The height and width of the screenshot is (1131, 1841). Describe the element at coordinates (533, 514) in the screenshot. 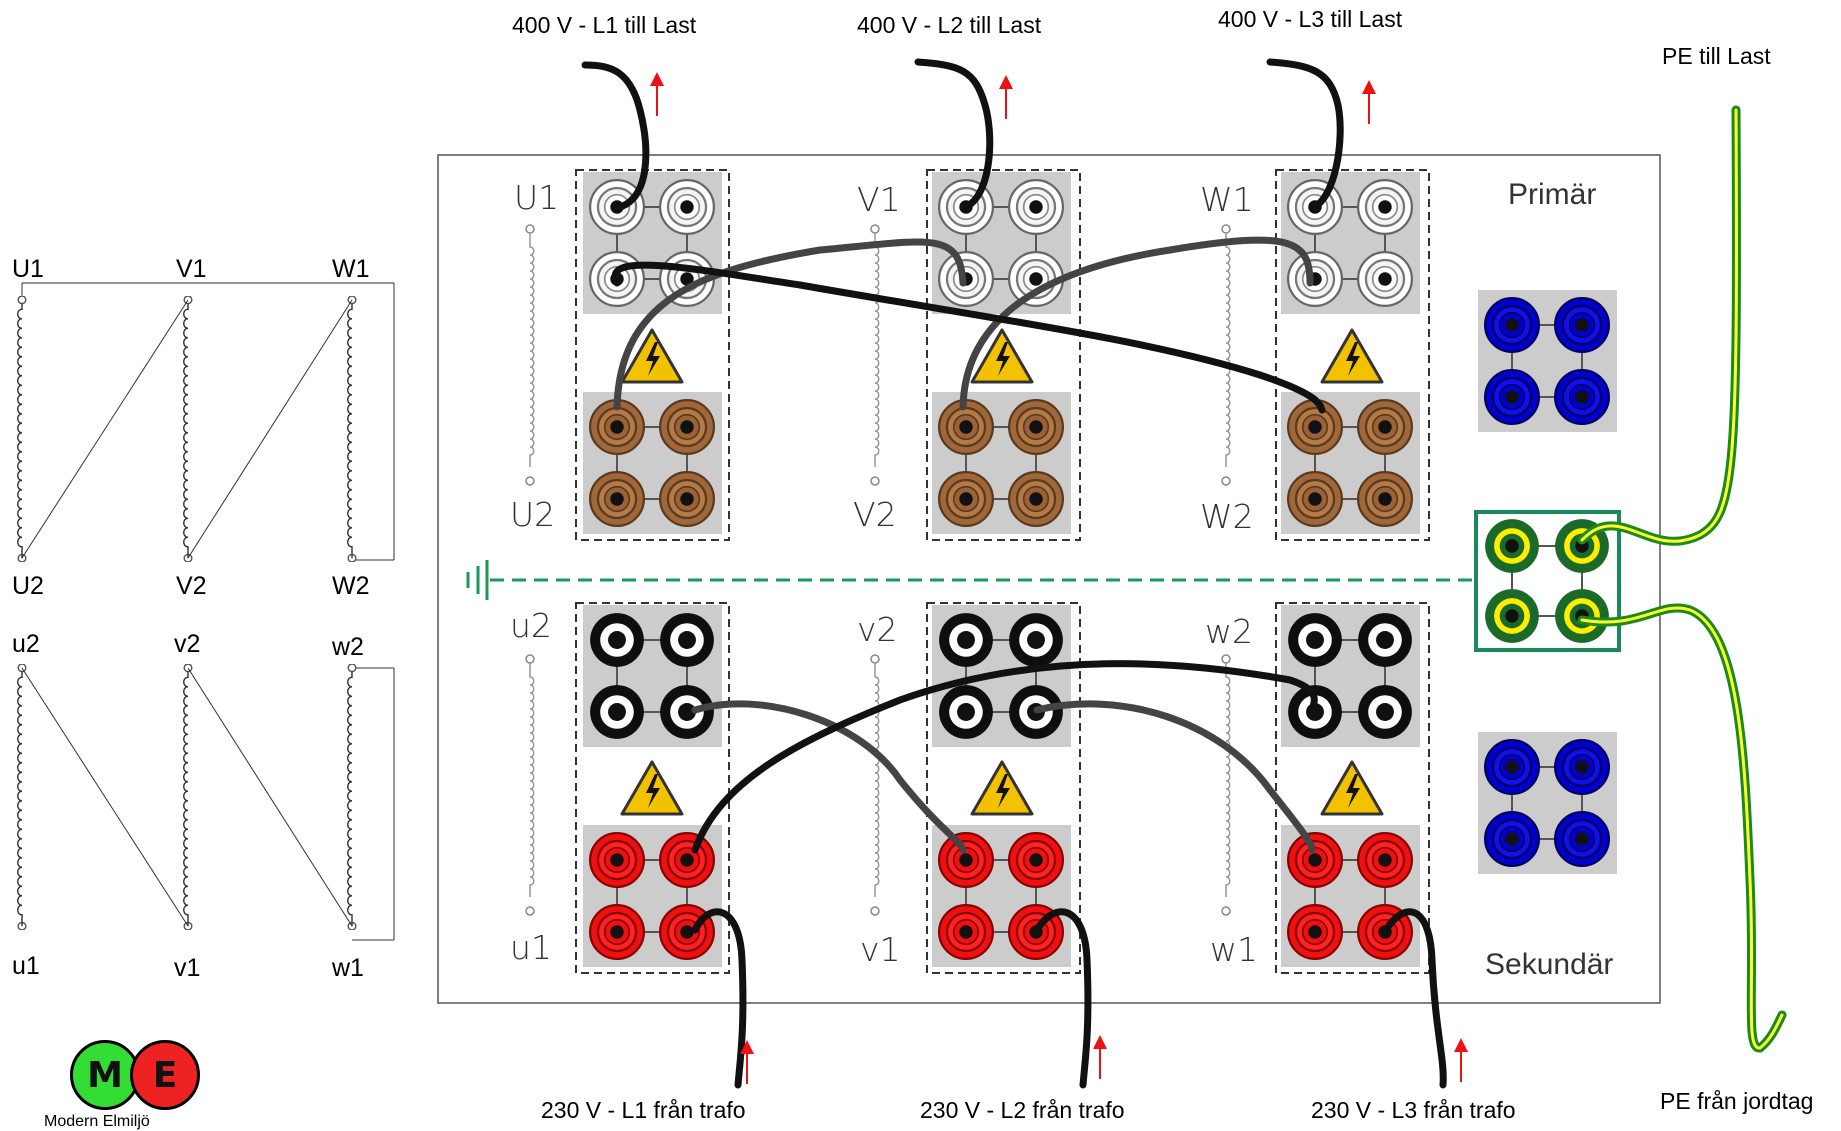

I see `winding-label-U2: U2` at that location.